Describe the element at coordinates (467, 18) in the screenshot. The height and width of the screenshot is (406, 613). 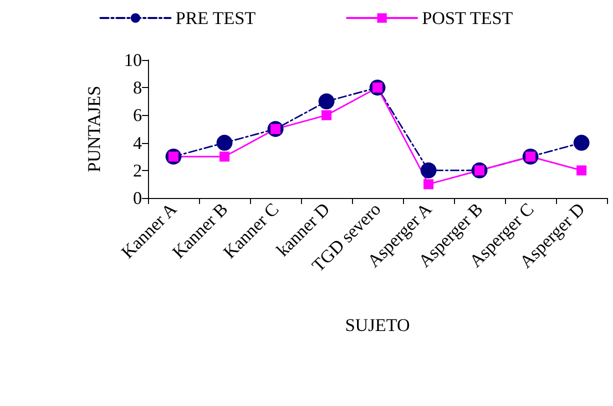
I see `legend-label: POST TEST` at that location.